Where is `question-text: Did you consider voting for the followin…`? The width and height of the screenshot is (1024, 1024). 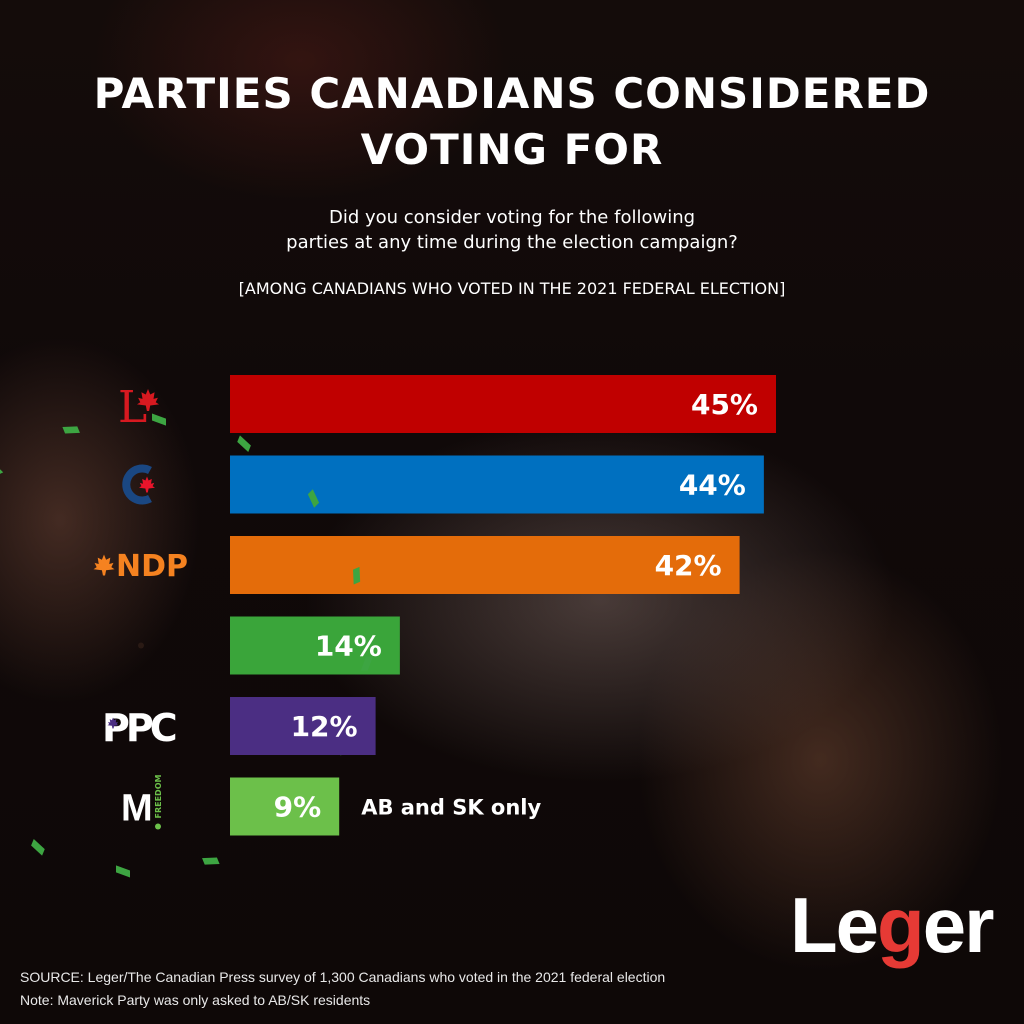 question-text: Did you consider voting for the followin… is located at coordinates (512, 230).